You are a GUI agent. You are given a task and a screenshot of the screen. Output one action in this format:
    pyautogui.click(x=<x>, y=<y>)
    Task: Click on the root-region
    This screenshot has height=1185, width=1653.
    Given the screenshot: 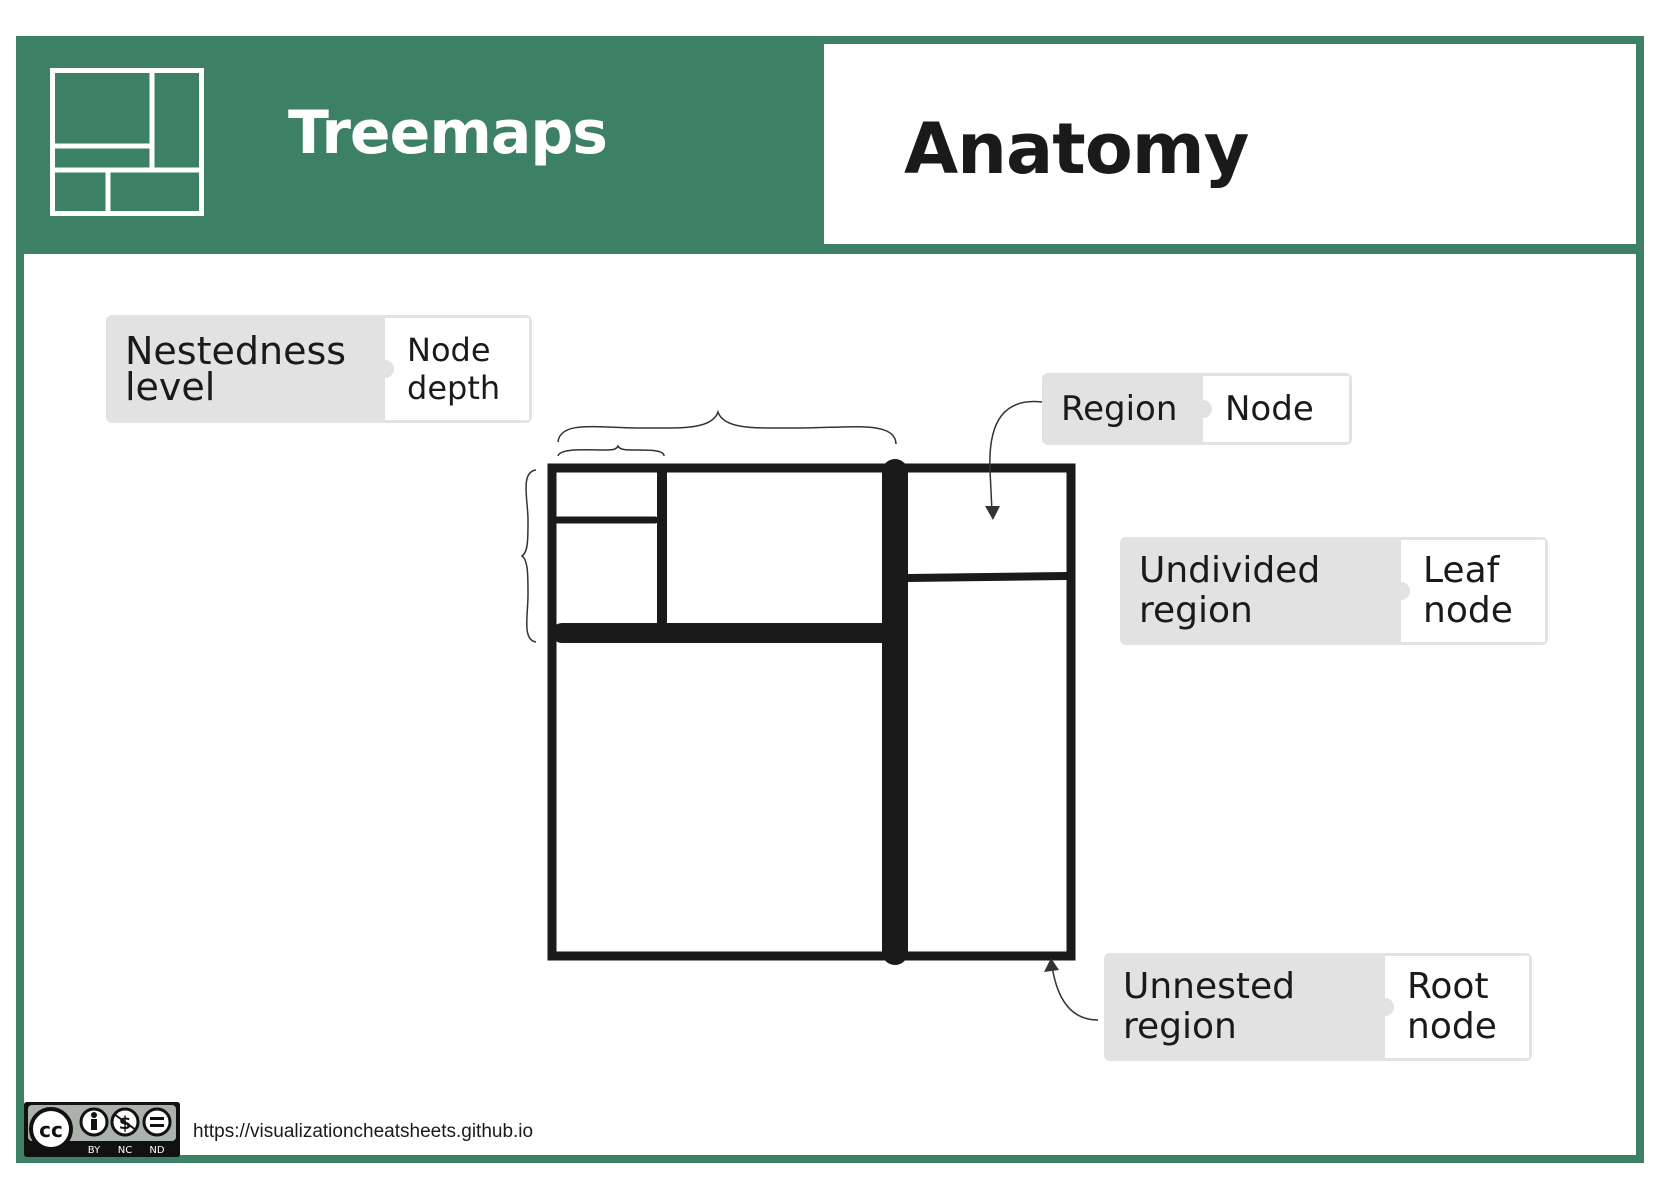 What is the action you would take?
    pyautogui.click(x=811, y=712)
    